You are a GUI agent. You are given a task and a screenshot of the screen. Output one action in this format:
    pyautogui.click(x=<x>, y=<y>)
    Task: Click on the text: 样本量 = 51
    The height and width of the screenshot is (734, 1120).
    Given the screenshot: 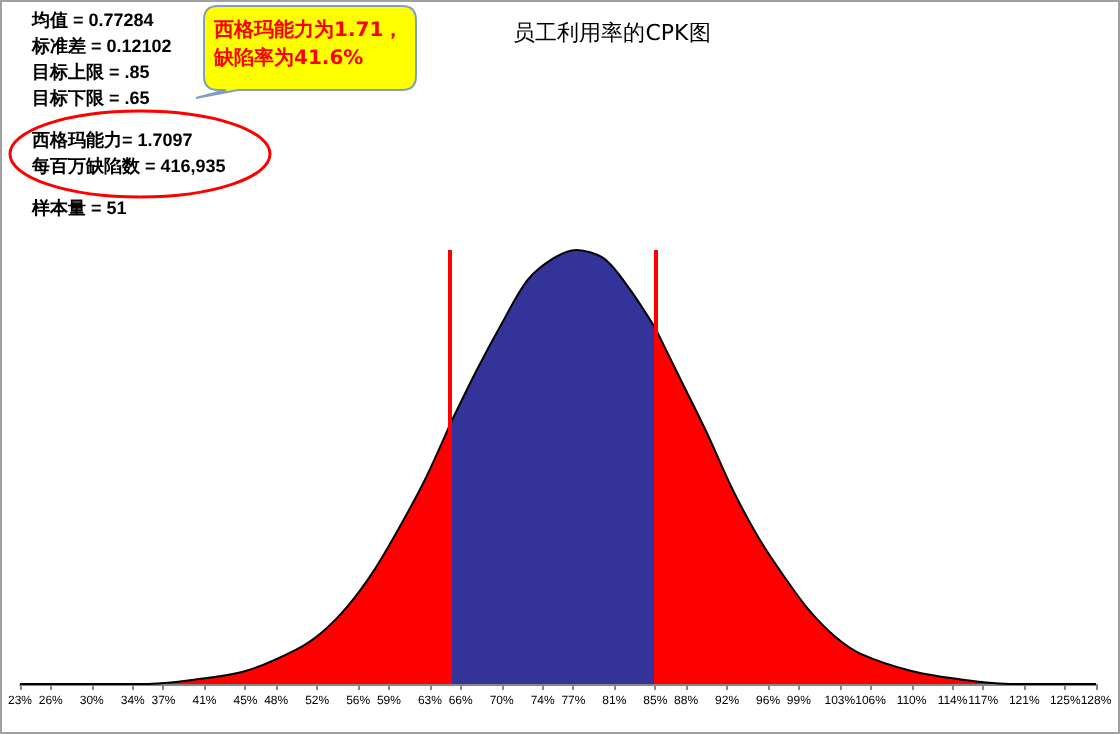 What is the action you would take?
    pyautogui.click(x=80, y=209)
    